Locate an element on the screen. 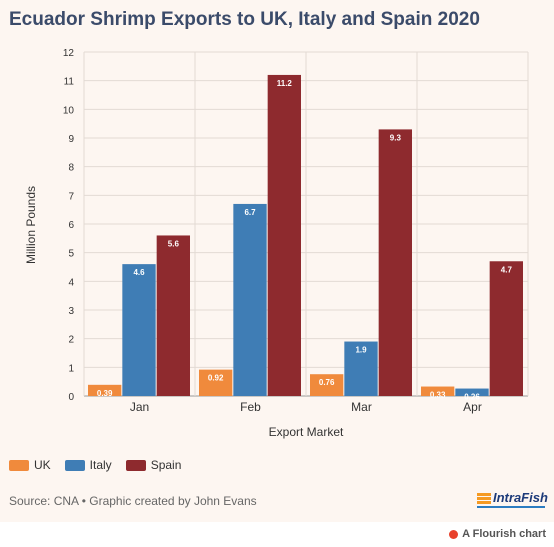 This screenshot has height=547, width=554. flourish-logo-icon is located at coordinates (454, 534).